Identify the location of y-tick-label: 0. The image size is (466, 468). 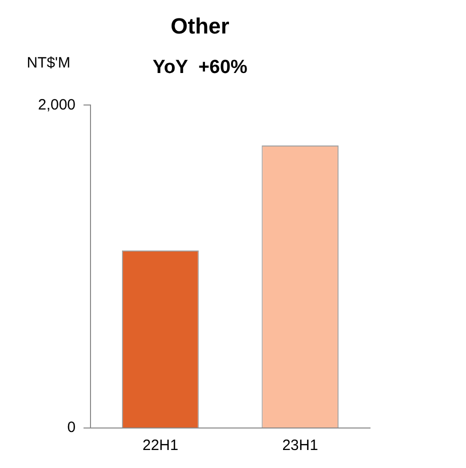
(71, 427).